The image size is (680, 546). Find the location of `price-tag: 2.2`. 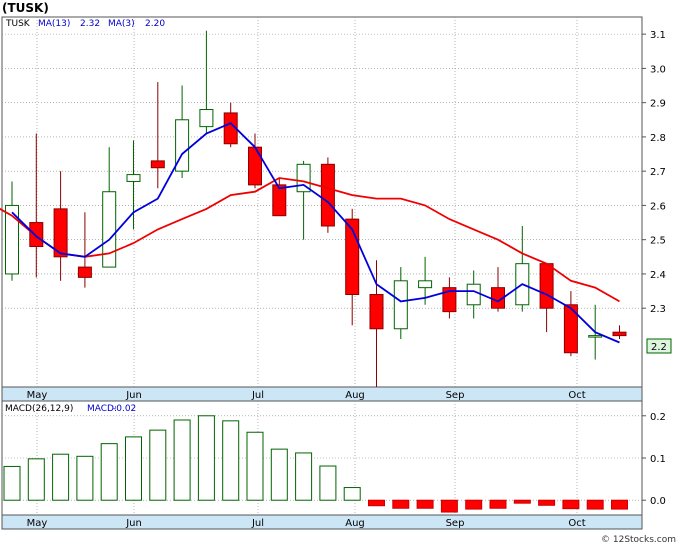

price-tag: 2.2 is located at coordinates (659, 347).